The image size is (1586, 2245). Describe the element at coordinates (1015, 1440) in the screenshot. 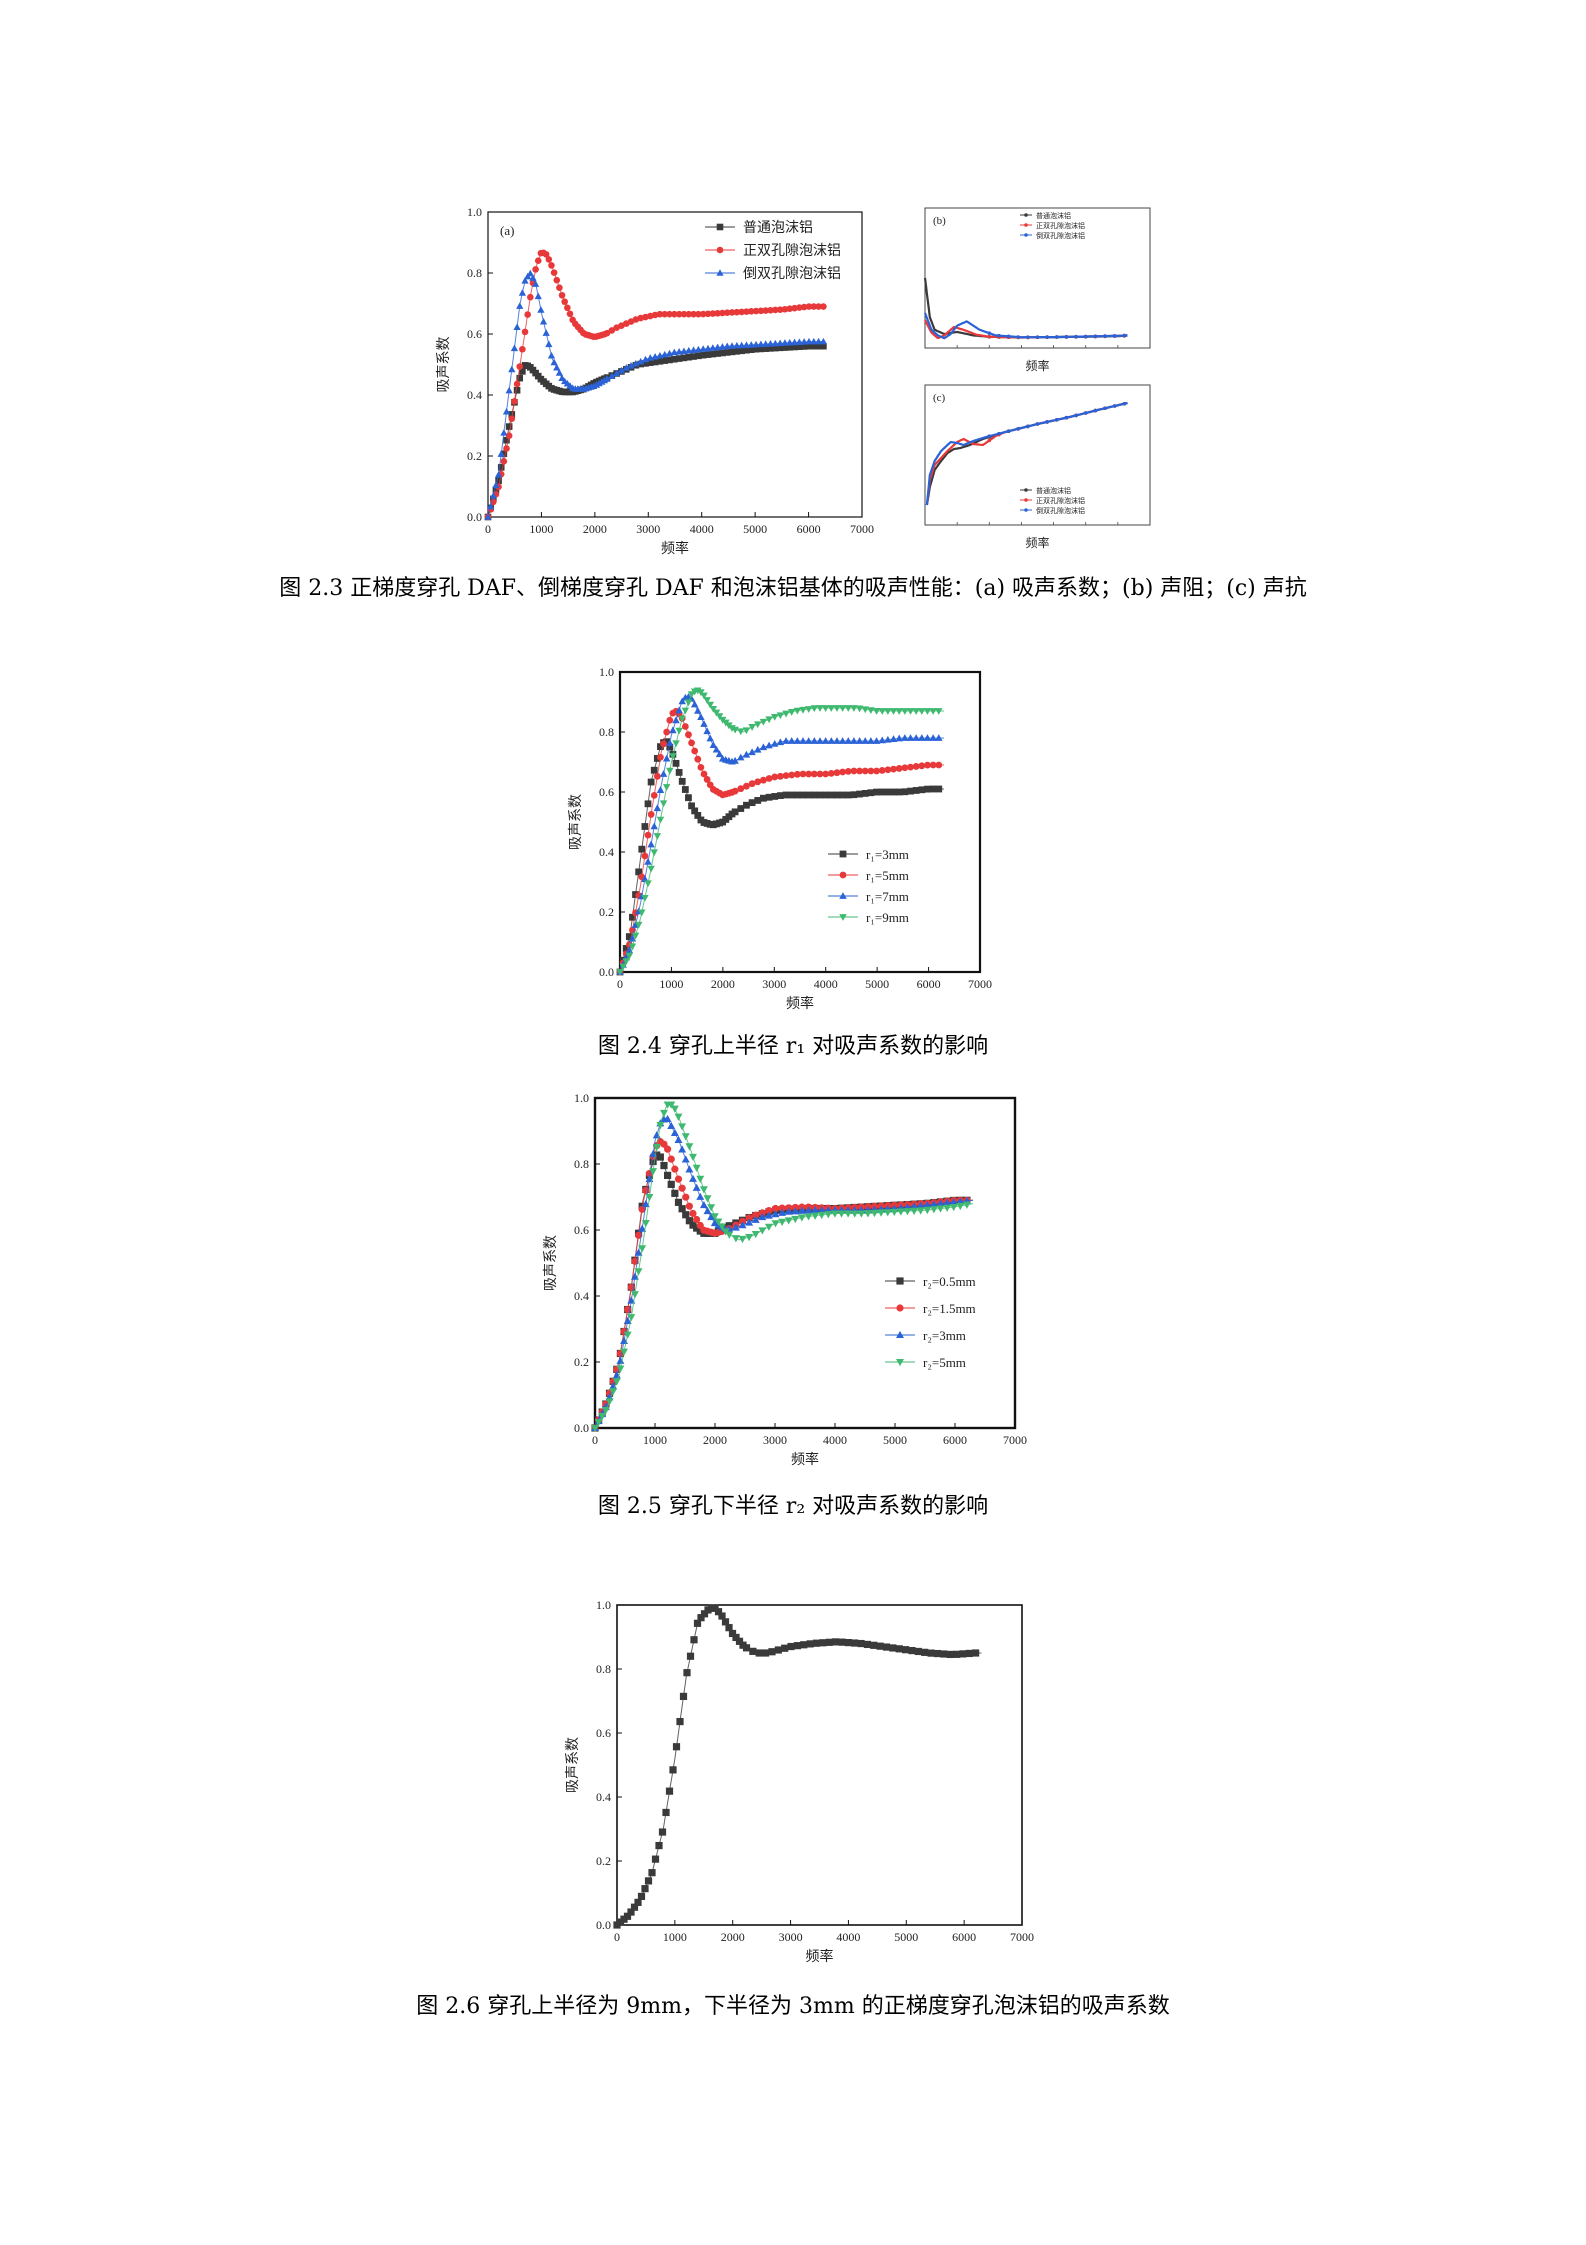

I see `x-tick-label: 7000` at that location.